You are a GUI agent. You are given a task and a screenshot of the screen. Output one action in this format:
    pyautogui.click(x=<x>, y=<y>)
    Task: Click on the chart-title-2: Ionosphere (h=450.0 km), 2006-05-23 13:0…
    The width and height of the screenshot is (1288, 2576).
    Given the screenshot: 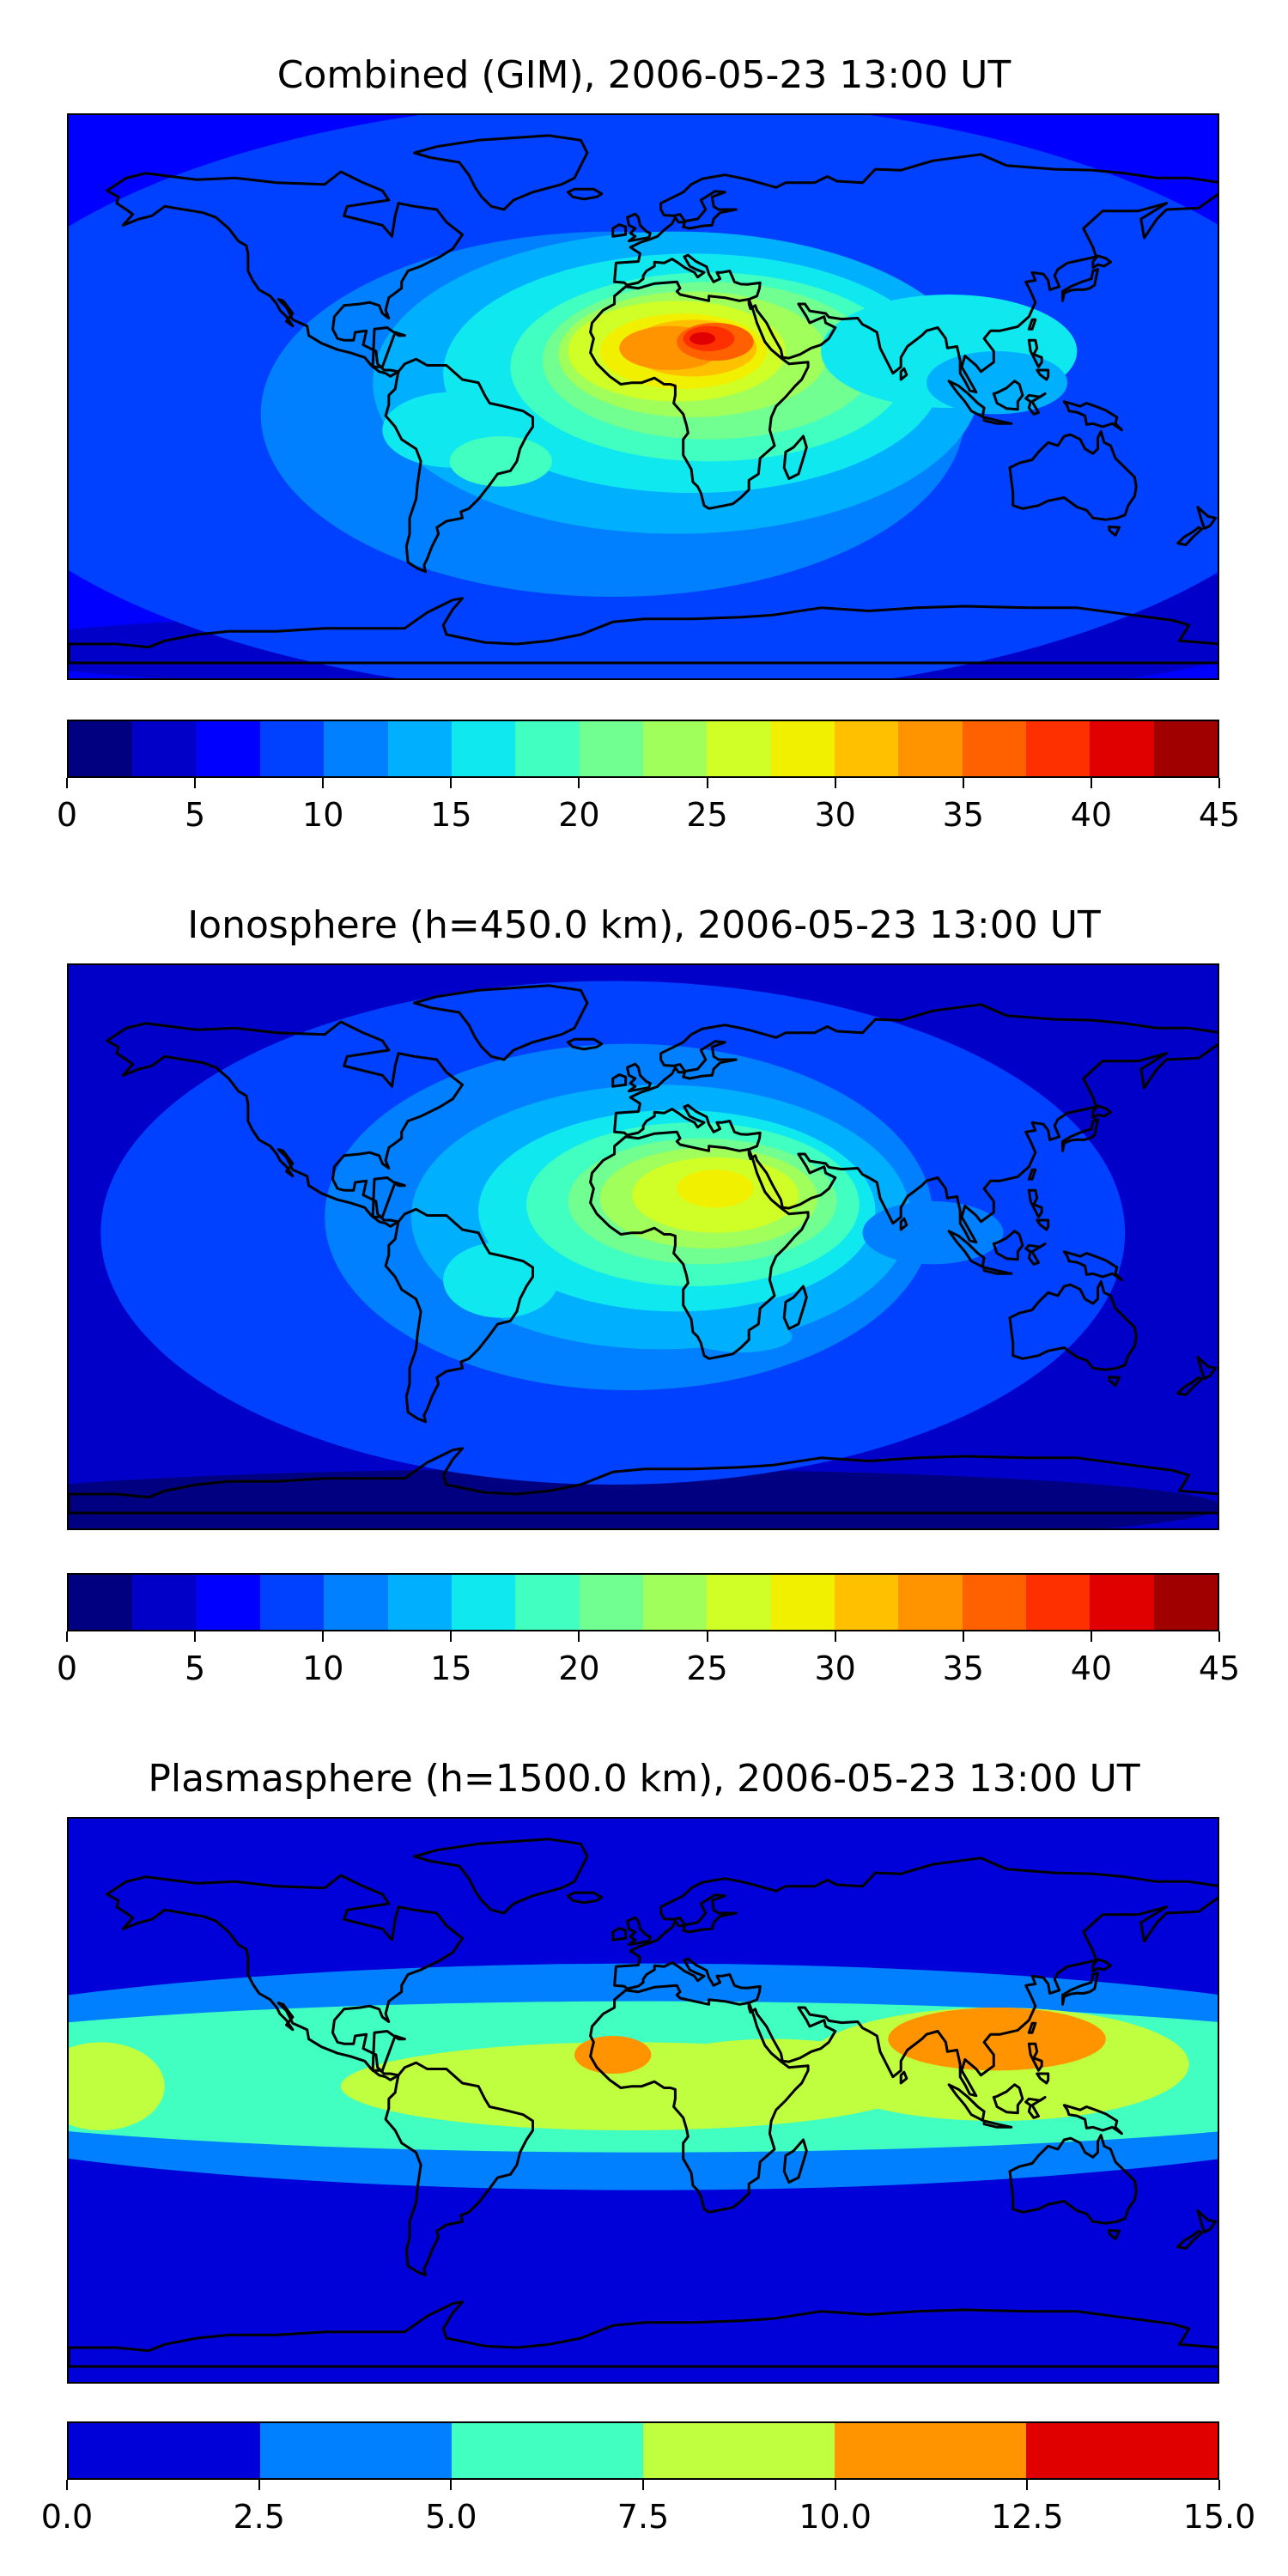 What is the action you would take?
    pyautogui.click(x=644, y=925)
    